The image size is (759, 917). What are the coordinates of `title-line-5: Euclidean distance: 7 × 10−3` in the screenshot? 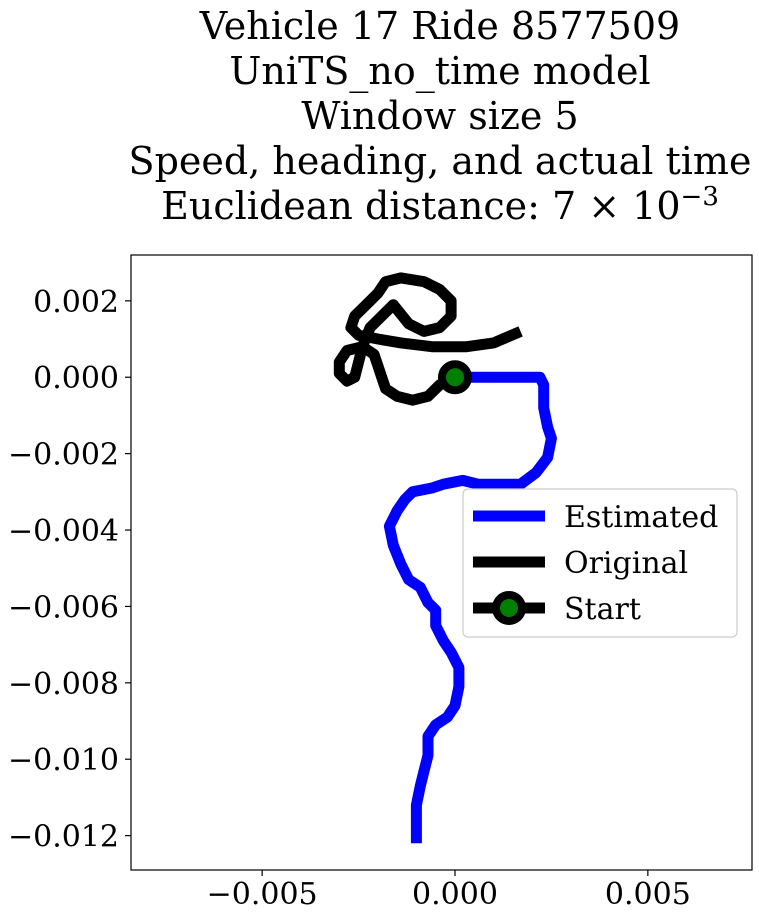 It's located at (399, 206).